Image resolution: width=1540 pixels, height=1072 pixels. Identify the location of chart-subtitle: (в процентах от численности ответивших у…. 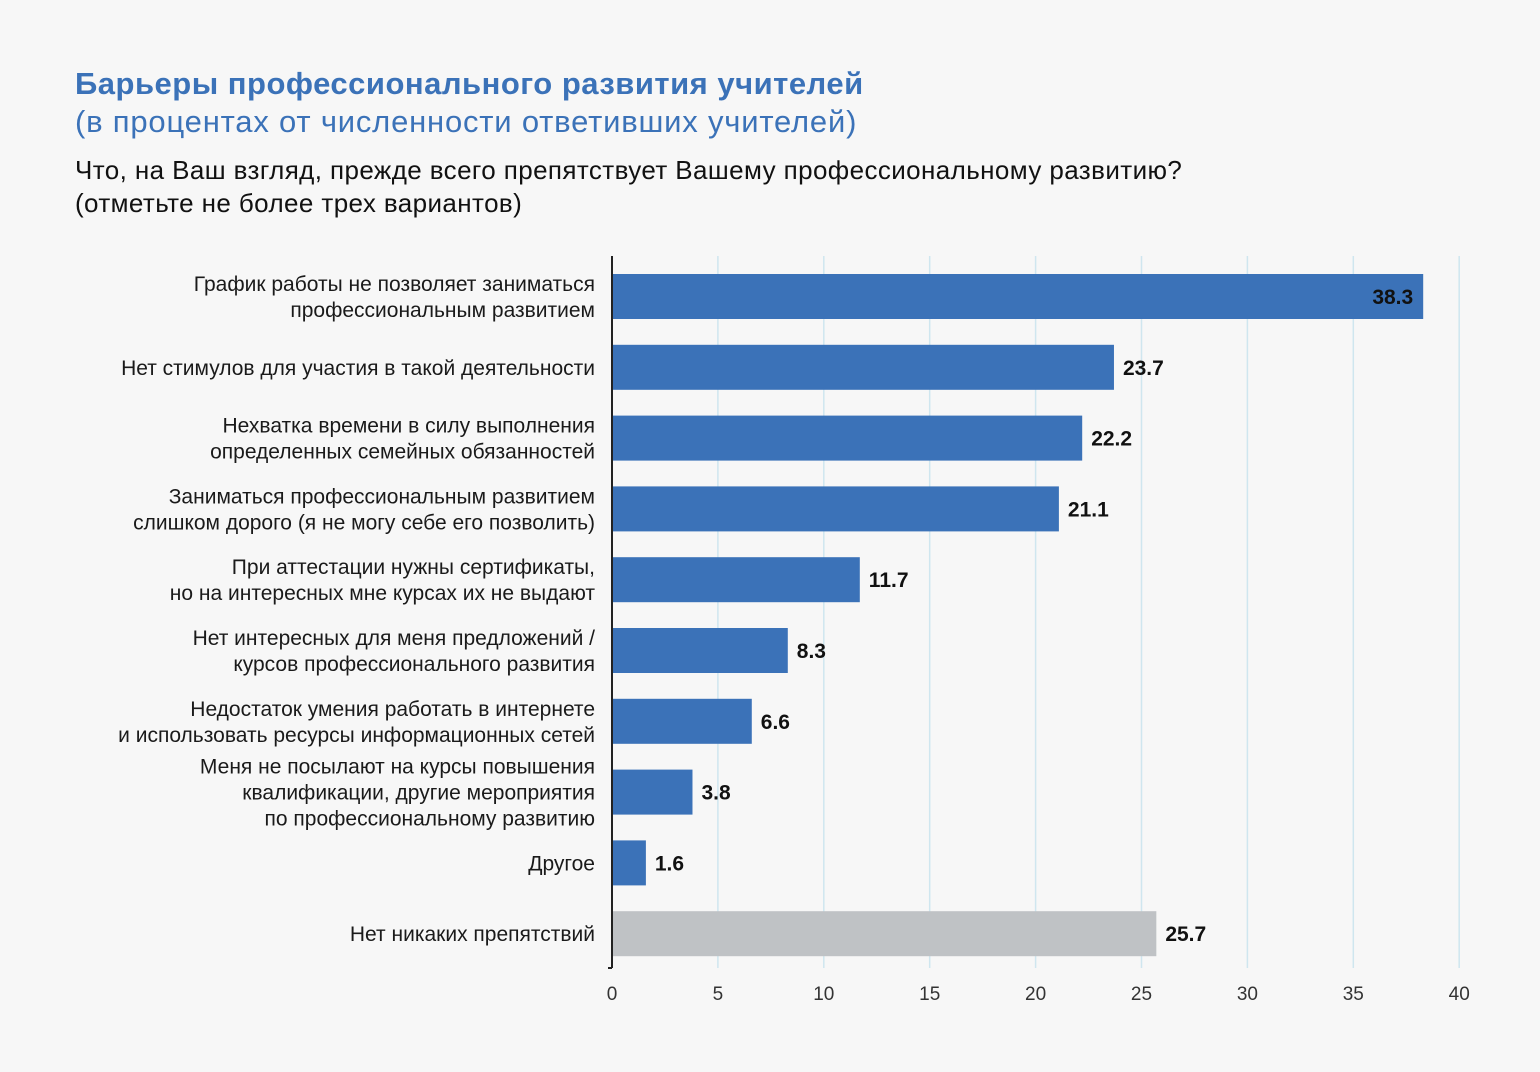
(466, 121).